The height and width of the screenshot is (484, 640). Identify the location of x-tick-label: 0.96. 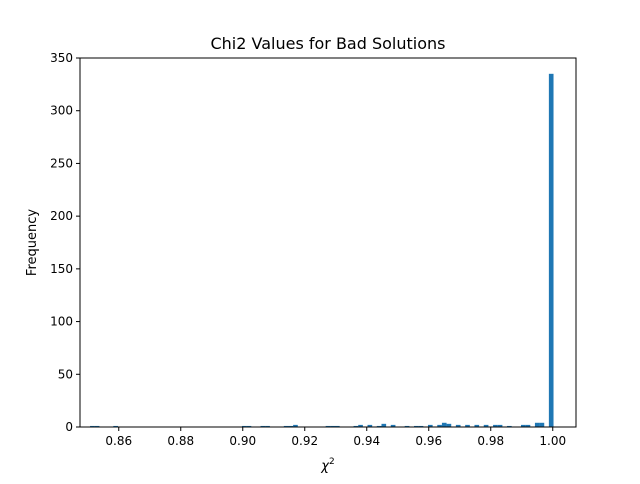
(428, 441).